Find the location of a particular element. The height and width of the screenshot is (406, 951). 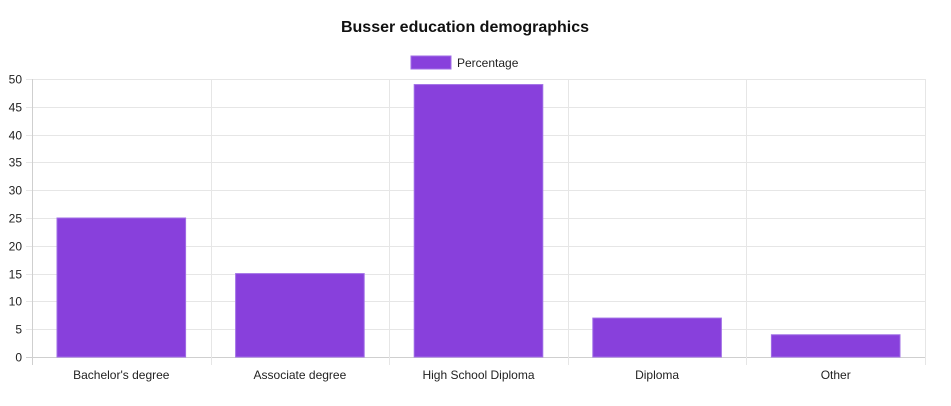

y-tick-label: 25 is located at coordinates (16, 219).